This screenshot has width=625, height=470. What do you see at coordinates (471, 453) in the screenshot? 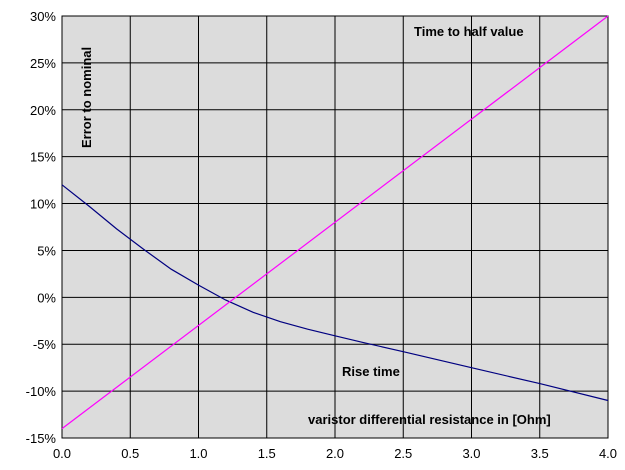
I see `x-tick-label: 3.0` at bounding box center [471, 453].